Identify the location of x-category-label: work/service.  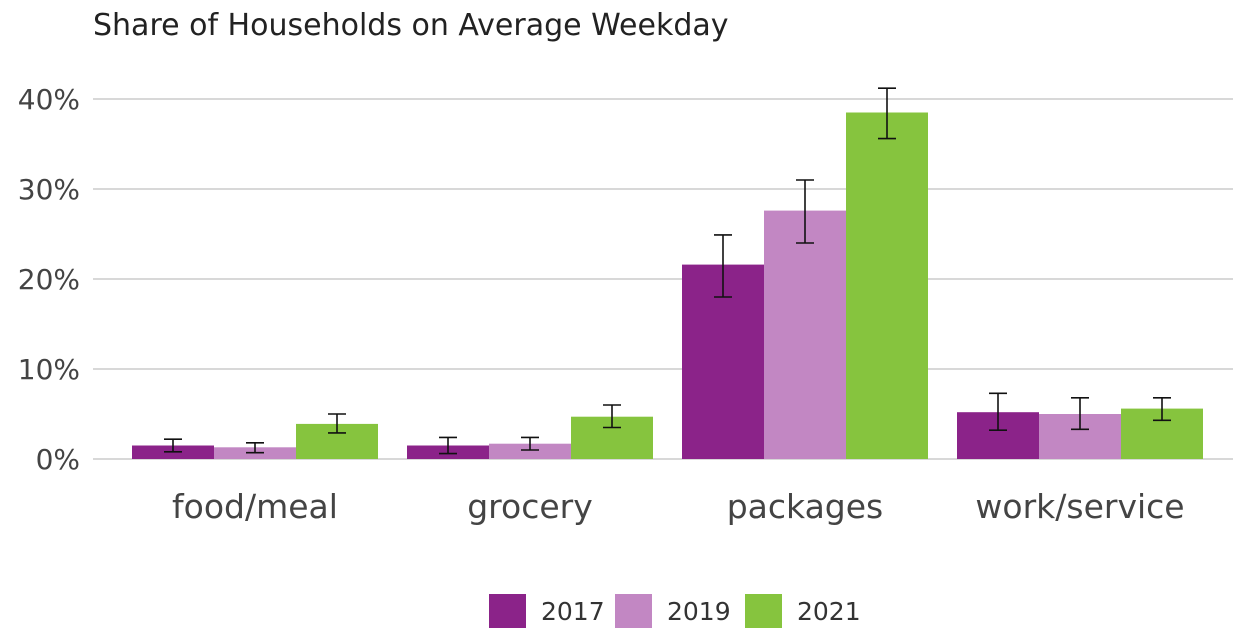
(1079, 506).